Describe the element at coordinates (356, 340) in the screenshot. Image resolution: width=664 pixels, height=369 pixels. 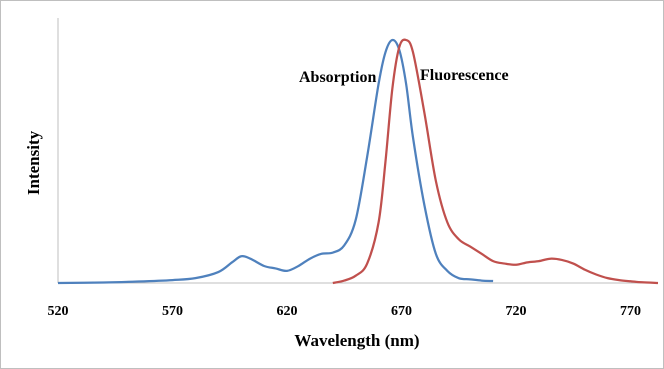
I see `x-axis-title: Wavelength (nm)` at that location.